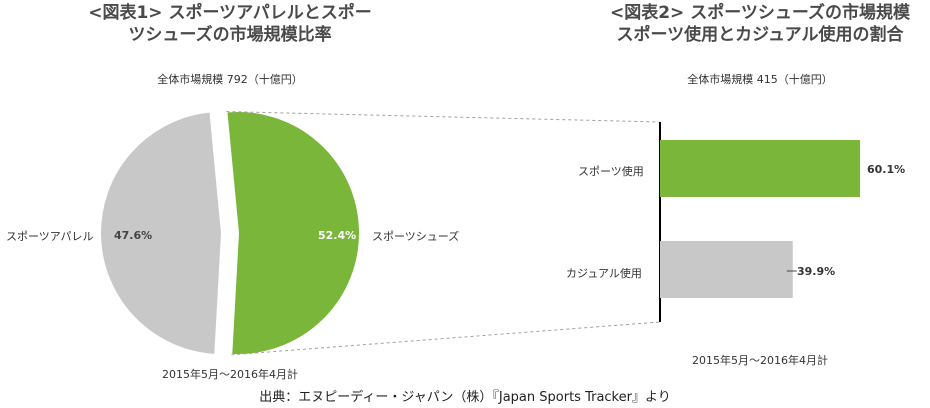 The width and height of the screenshot is (930, 408). Describe the element at coordinates (443, 117) in the screenshot. I see `connector-top` at that location.